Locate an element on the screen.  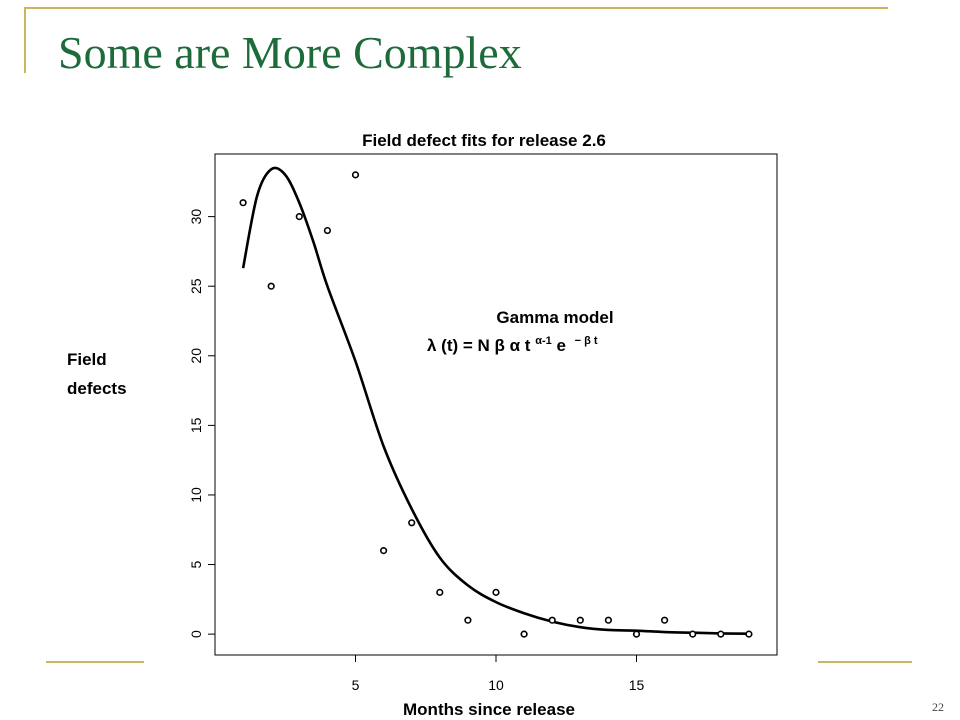
slide-title: Some are More Complex is located at coordinates (290, 52).